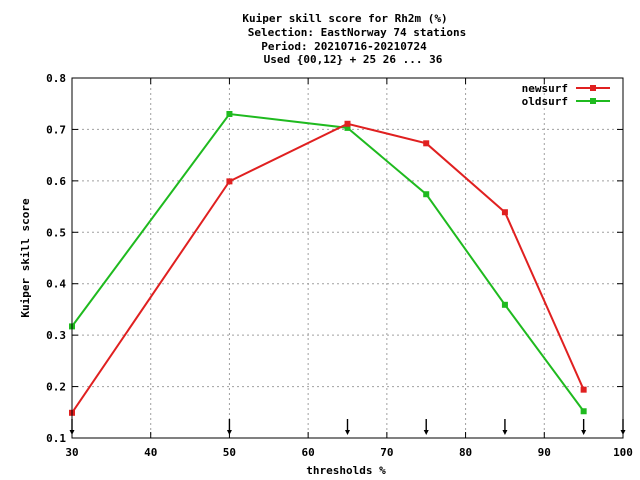 The image size is (640, 480). Describe the element at coordinates (347, 427) in the screenshot. I see `threshold-markers` at that location.